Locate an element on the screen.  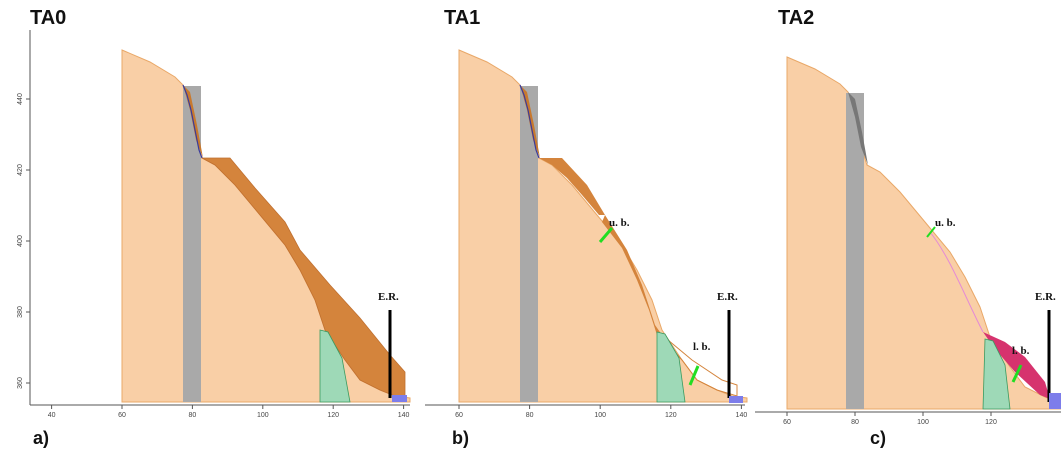
y-tick-label: 380 is located at coordinates (20, 312).